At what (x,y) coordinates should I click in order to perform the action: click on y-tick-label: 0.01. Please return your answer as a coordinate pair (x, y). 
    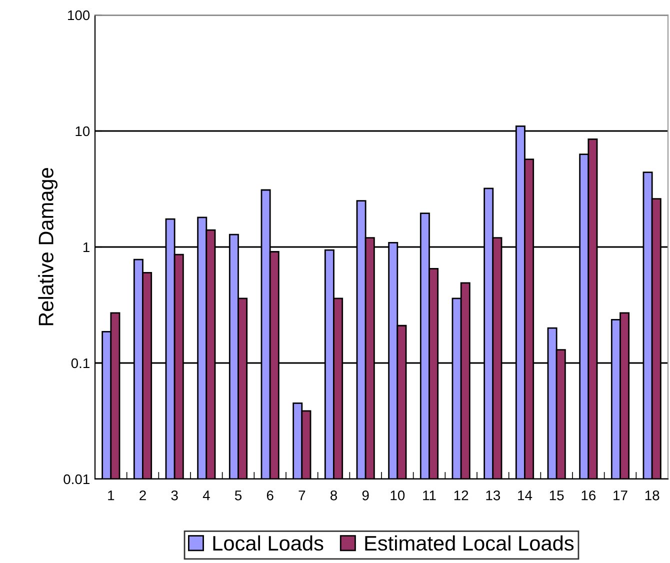
    Looking at the image, I should click on (77, 479).